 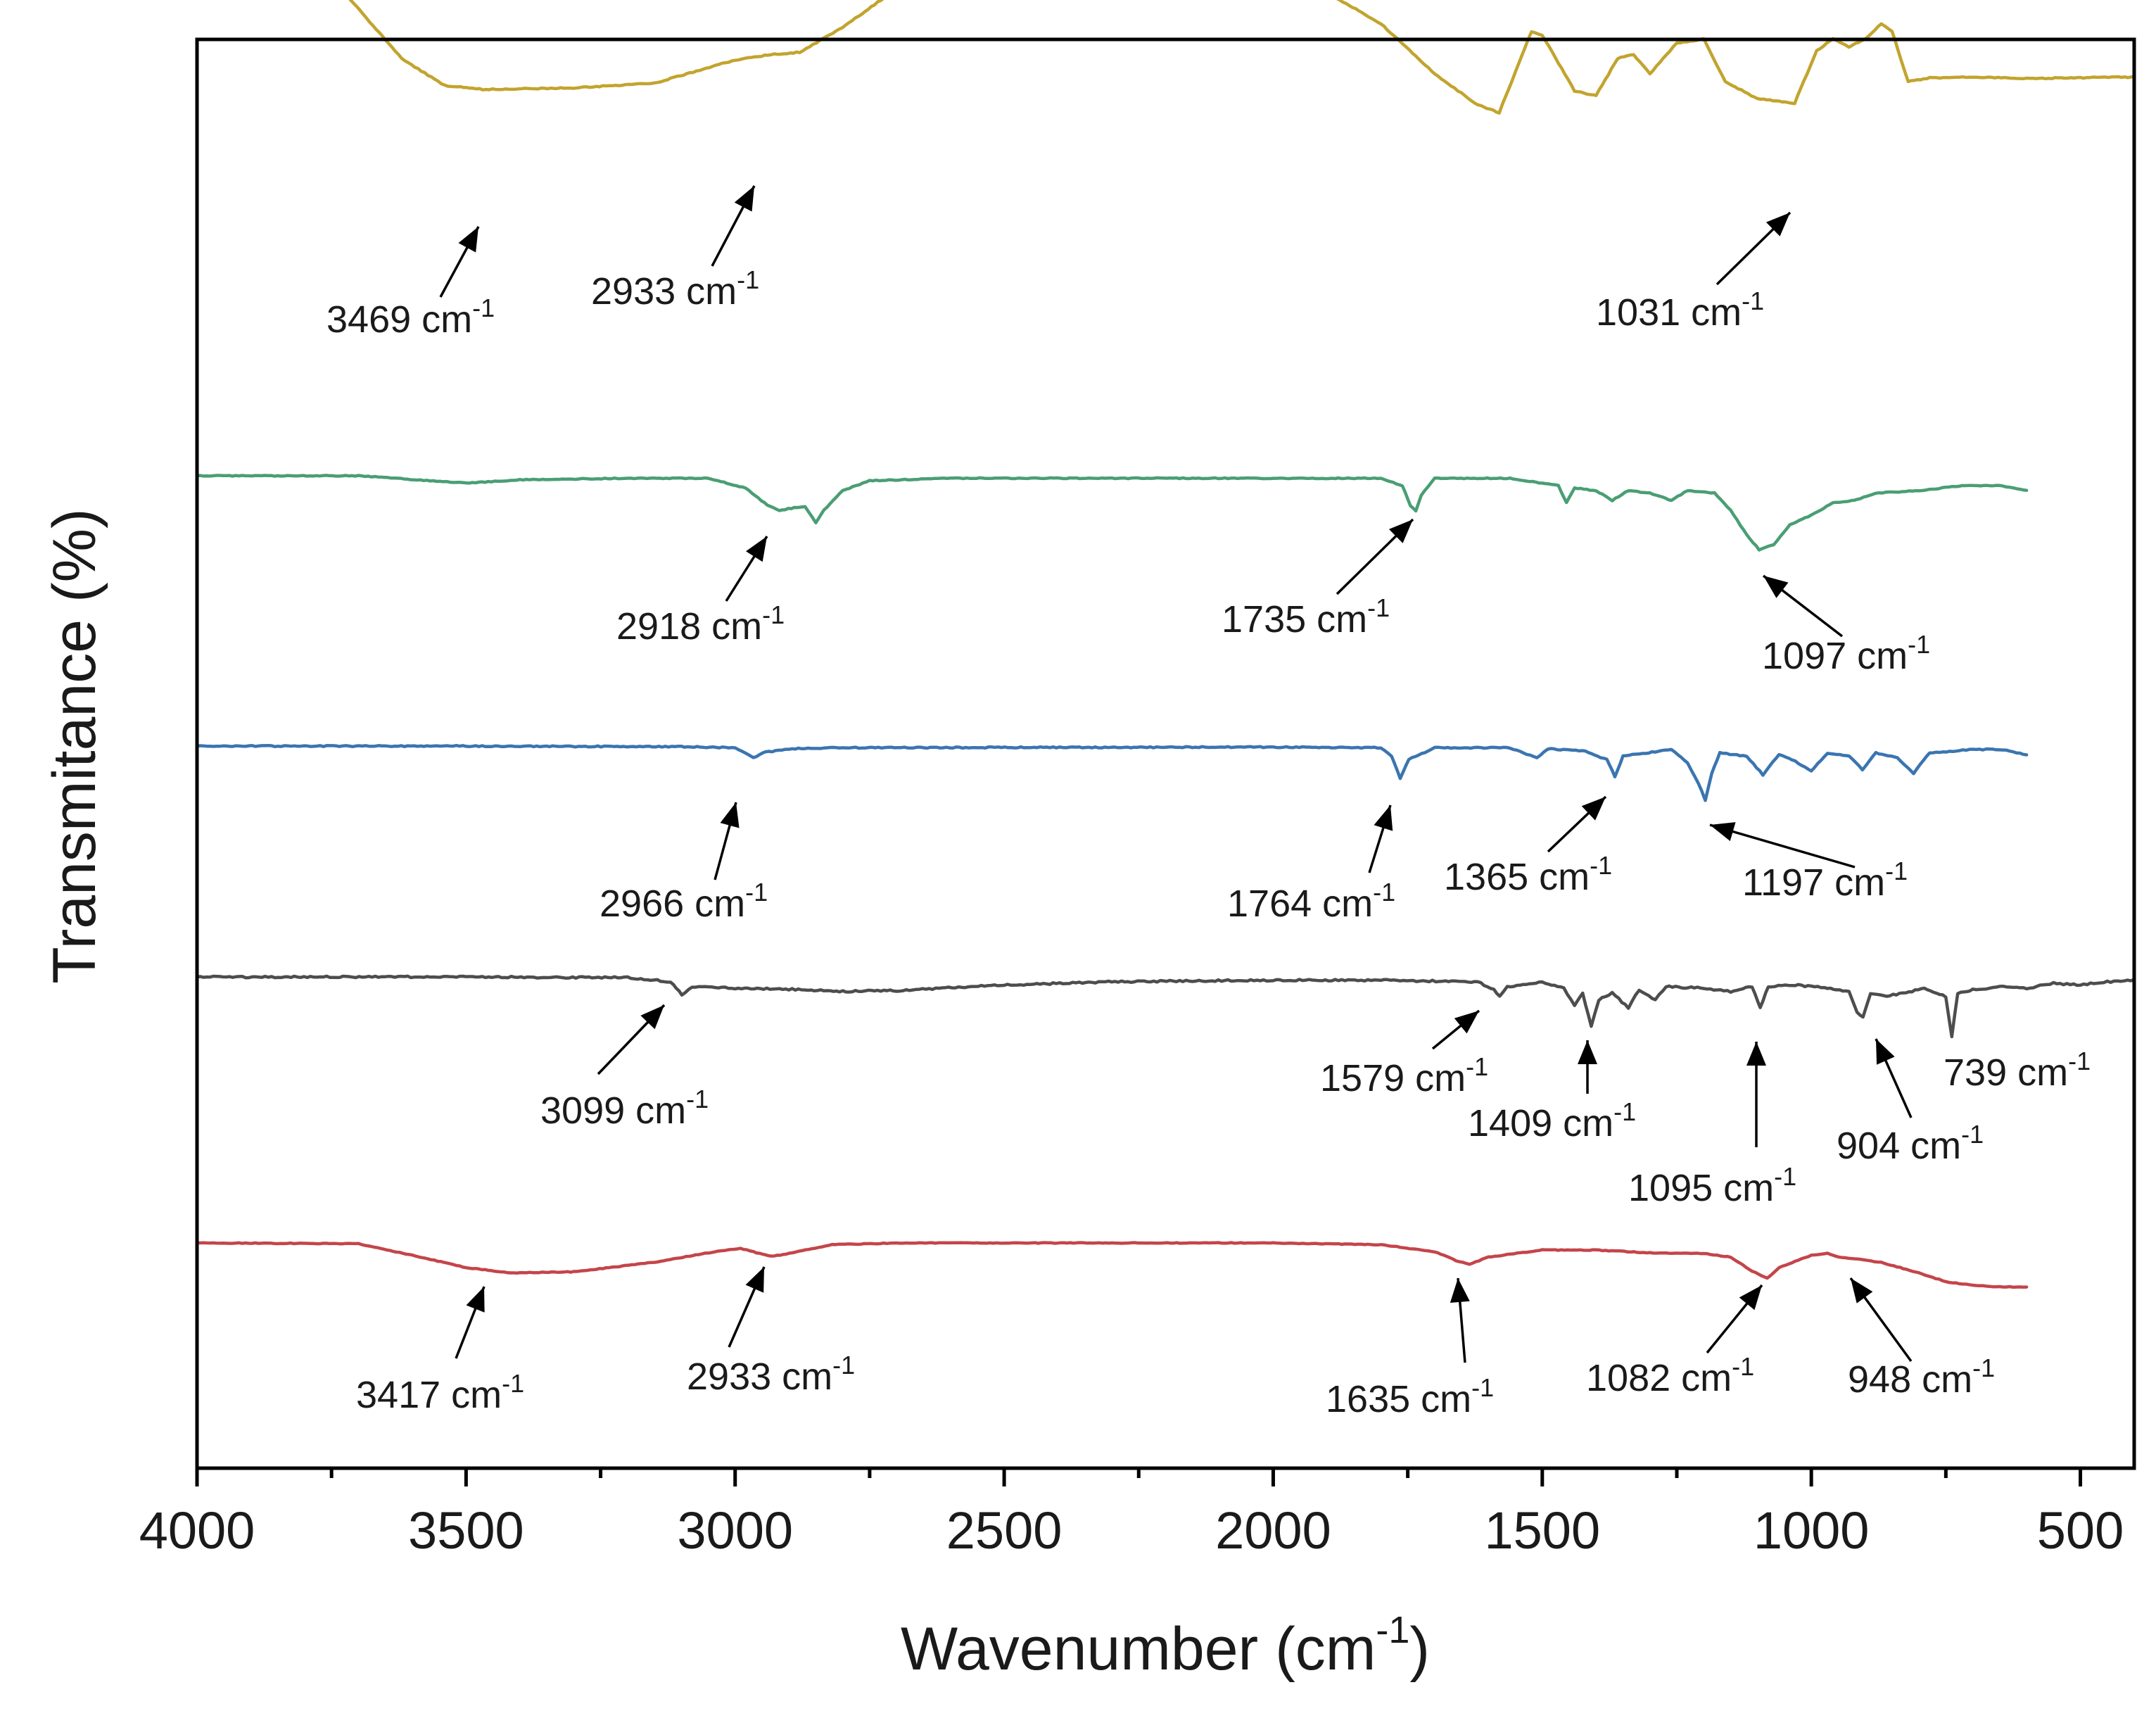 I want to click on peak-label: 1197 cm-1, so click(x=1825, y=880).